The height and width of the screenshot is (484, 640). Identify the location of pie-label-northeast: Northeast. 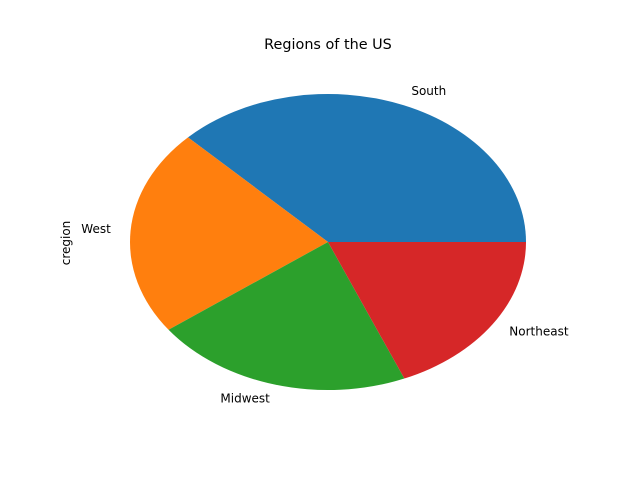
(539, 332).